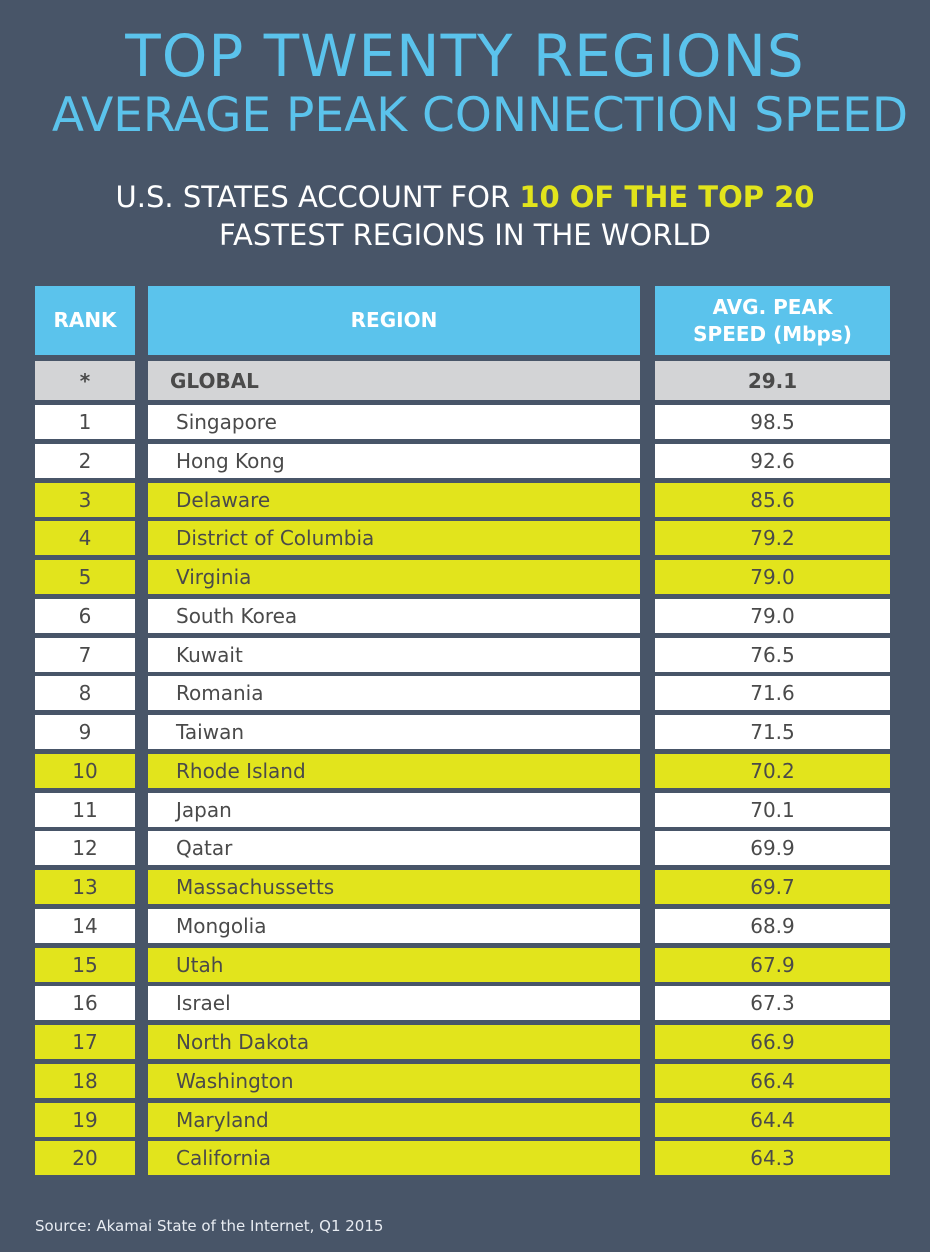  What do you see at coordinates (394, 538) in the screenshot?
I see `row-4-region: District of Columbia` at bounding box center [394, 538].